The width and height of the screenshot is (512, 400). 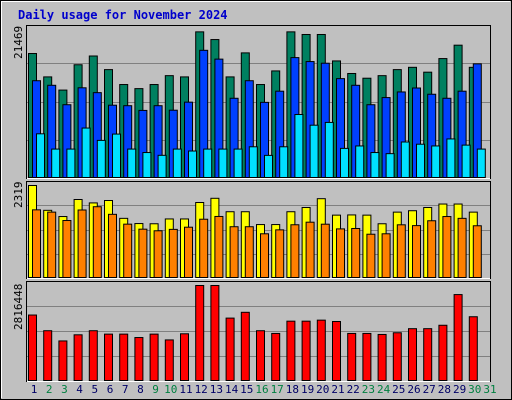 I want to click on day-label-29: 29, so click(x=459, y=389).